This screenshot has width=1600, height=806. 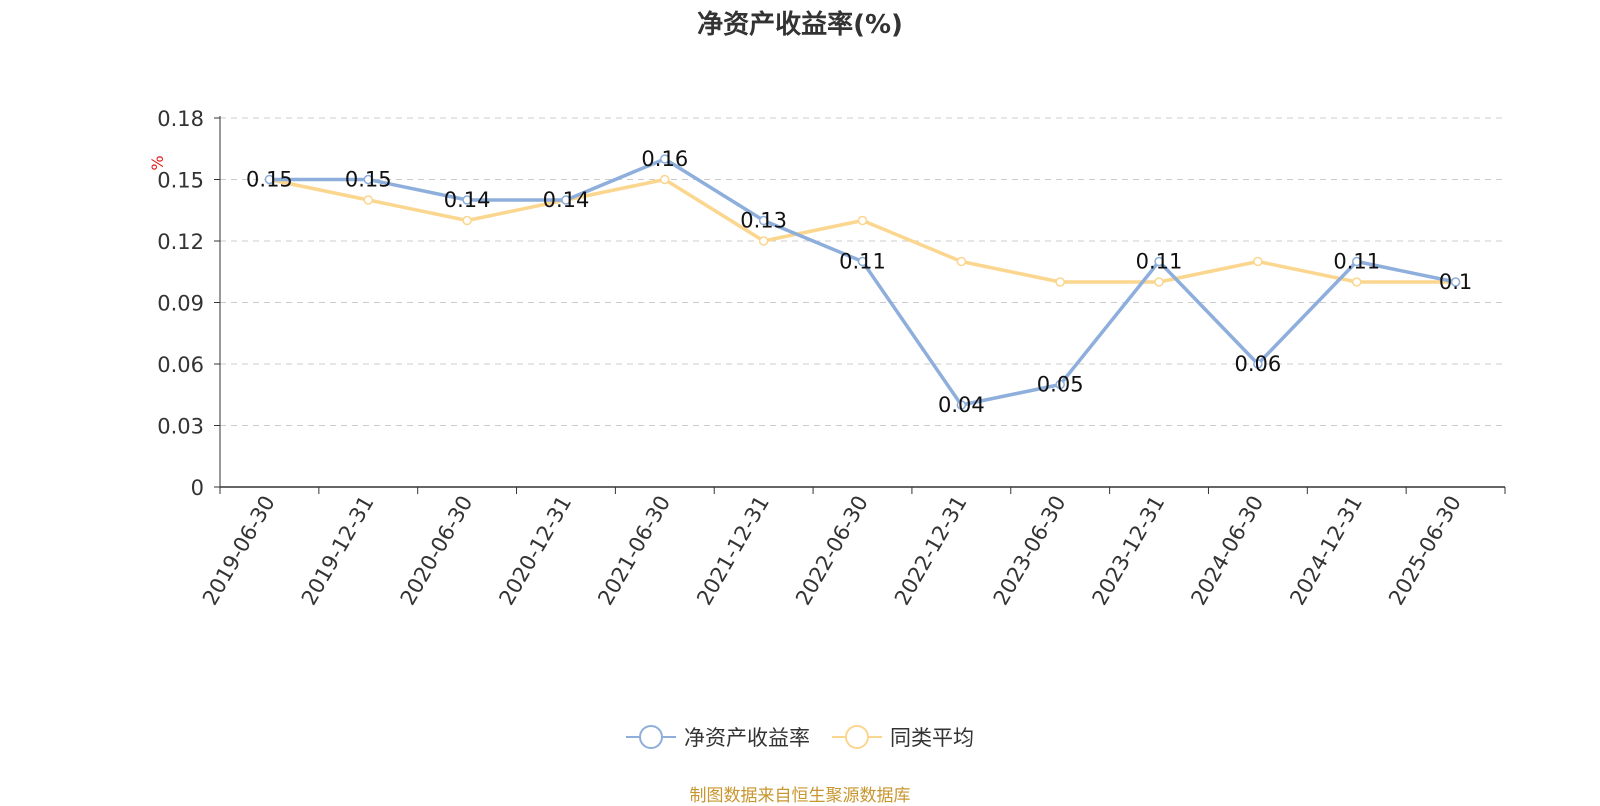 I want to click on x-tick-label: 2021-12-31, so click(x=733, y=551).